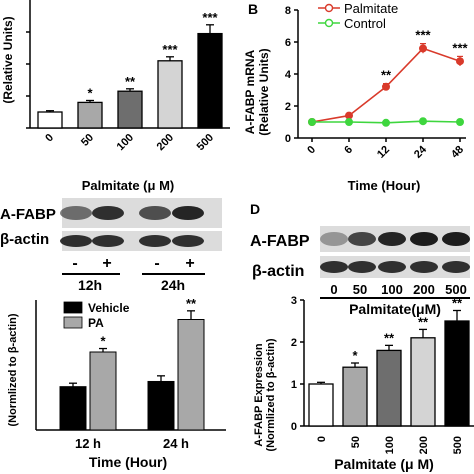 The height and width of the screenshot is (474, 474). Describe the element at coordinates (371, 8) in the screenshot. I see `panel-b-legend-label: Palmitate` at that location.